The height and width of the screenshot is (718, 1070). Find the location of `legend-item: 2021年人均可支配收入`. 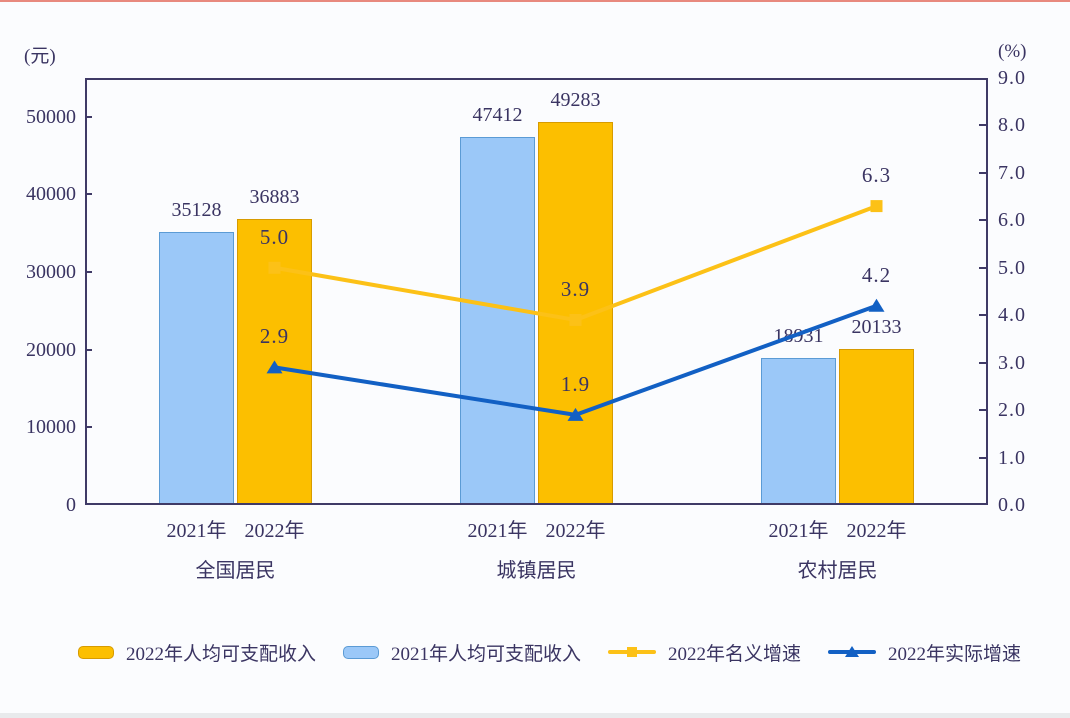

legend-item: 2021年人均可支配收入 is located at coordinates (462, 652).